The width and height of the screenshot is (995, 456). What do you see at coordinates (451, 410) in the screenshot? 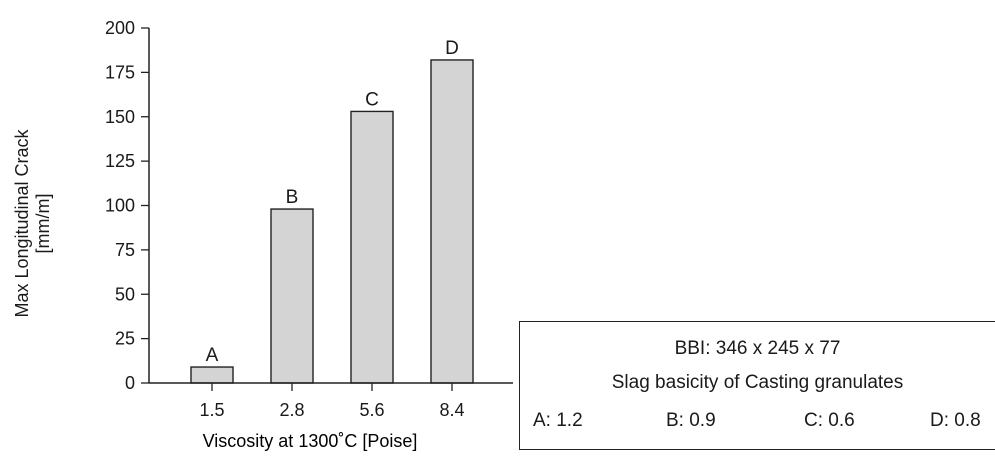
I see `x-tick-label: 8.4` at bounding box center [451, 410].